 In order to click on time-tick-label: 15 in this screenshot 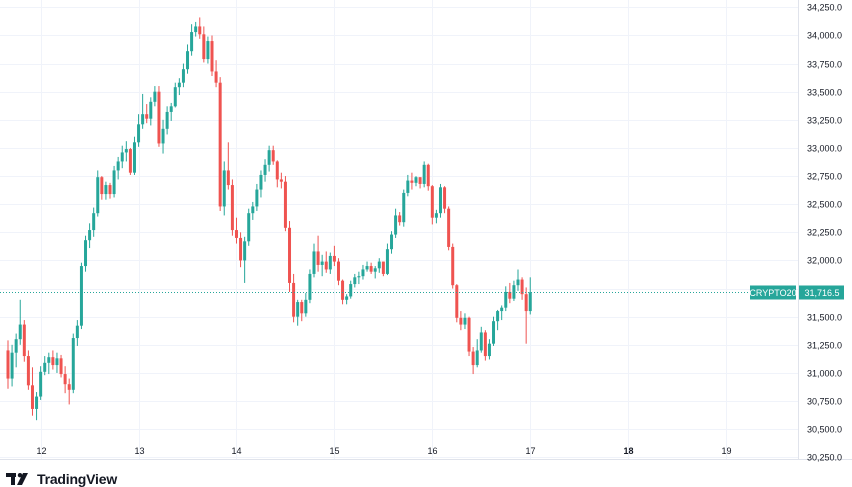, I will do `click(334, 451)`.